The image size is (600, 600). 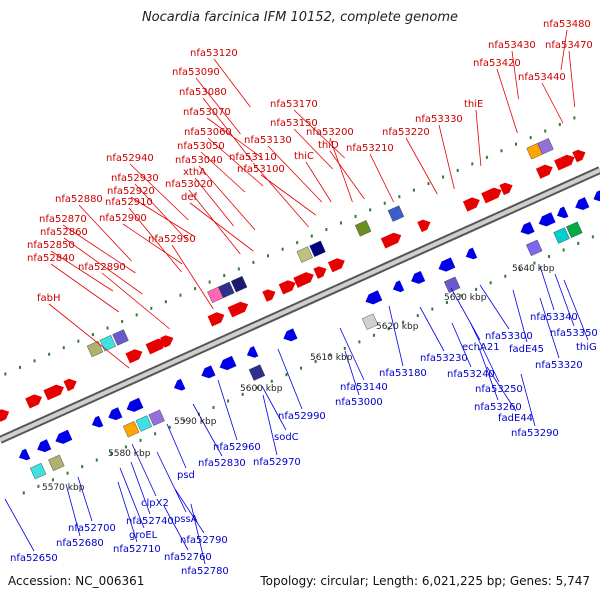 What do you see at coordinates (186, 475) in the screenshot?
I see `reverse-gene-label: psd` at bounding box center [186, 475].